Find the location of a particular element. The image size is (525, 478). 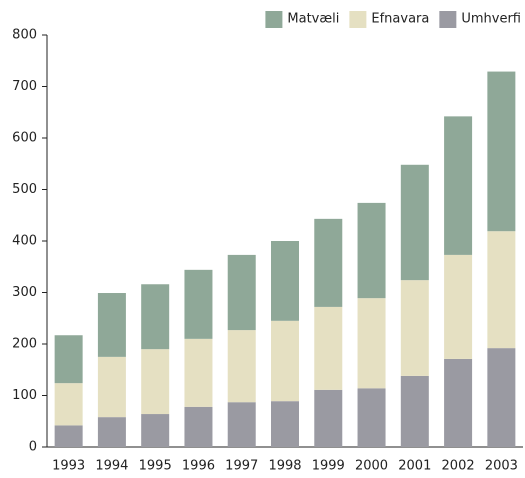

y-tick-label: 200 is located at coordinates (24, 344).